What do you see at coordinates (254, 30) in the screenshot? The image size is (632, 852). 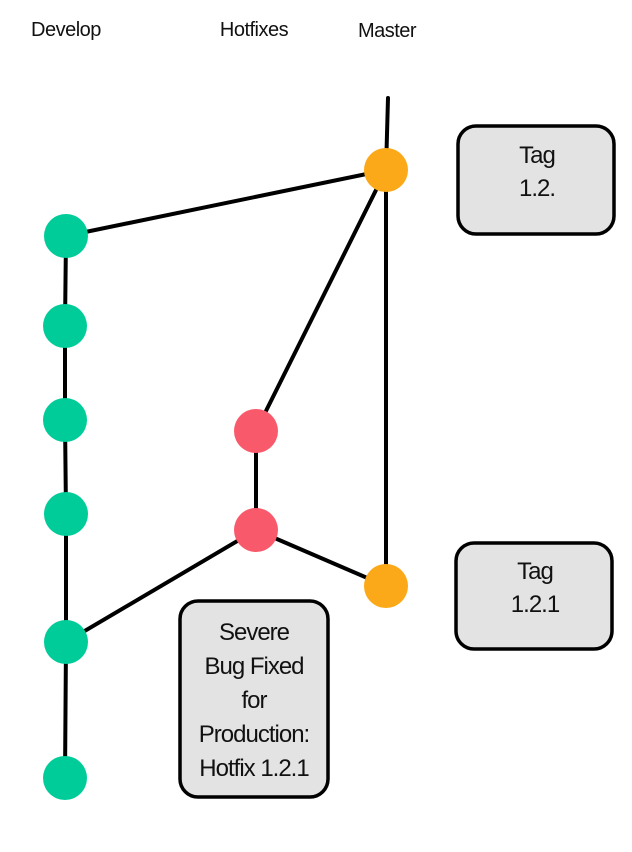 I see `hotfixes-branch-label: Hotfixes` at bounding box center [254, 30].